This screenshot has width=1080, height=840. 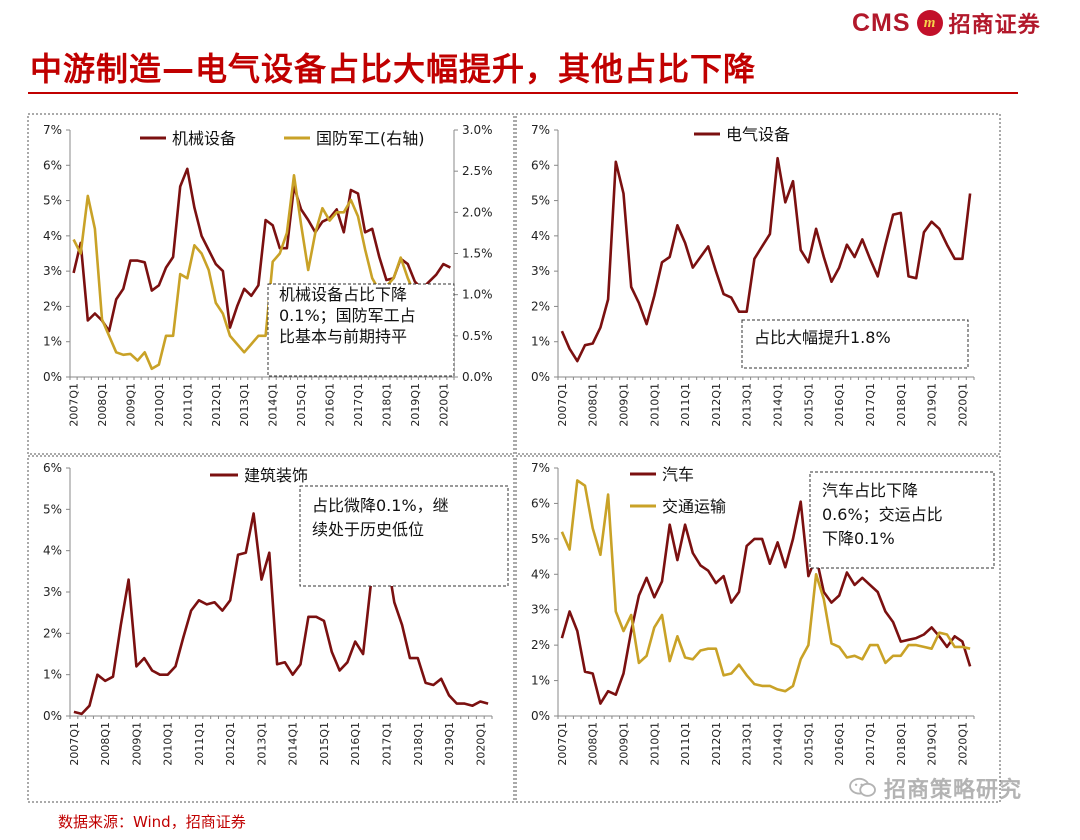 What do you see at coordinates (946, 23) in the screenshot?
I see `brand-logo: CMS m 招商证券` at bounding box center [946, 23].